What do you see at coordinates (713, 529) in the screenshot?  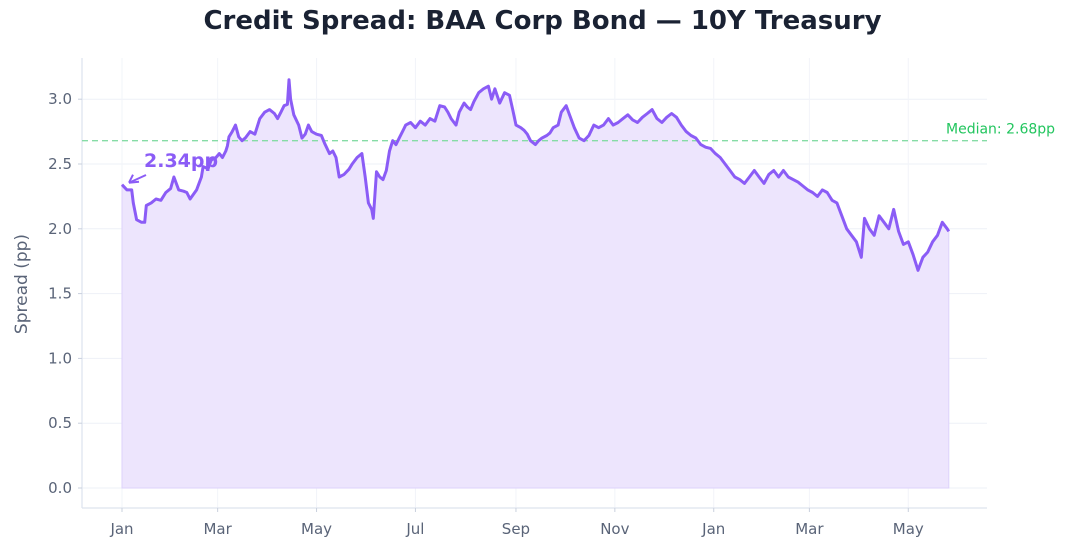 I see `x-tick-label-6: Jan` at bounding box center [713, 529].